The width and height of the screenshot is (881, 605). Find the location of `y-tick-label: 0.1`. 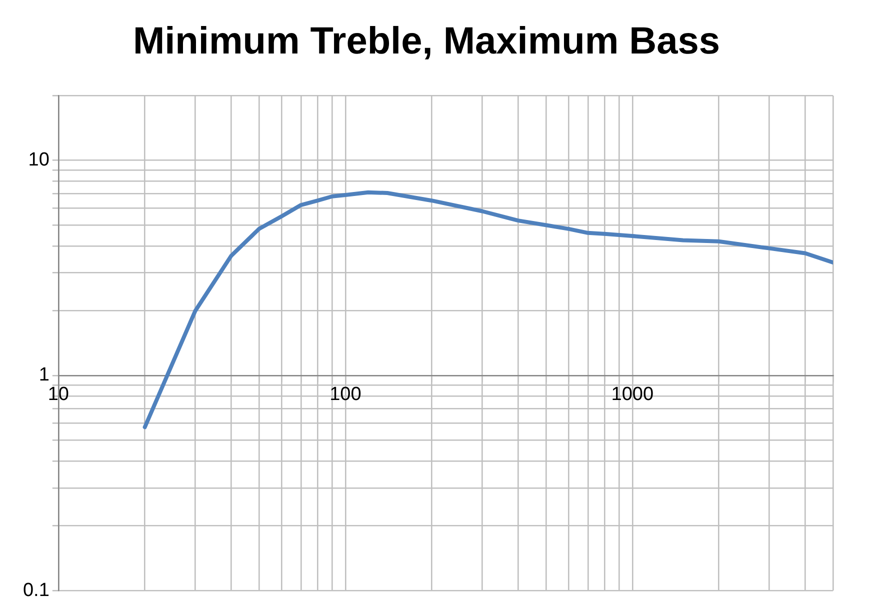

y-tick-label: 0.1 is located at coordinates (36, 590).